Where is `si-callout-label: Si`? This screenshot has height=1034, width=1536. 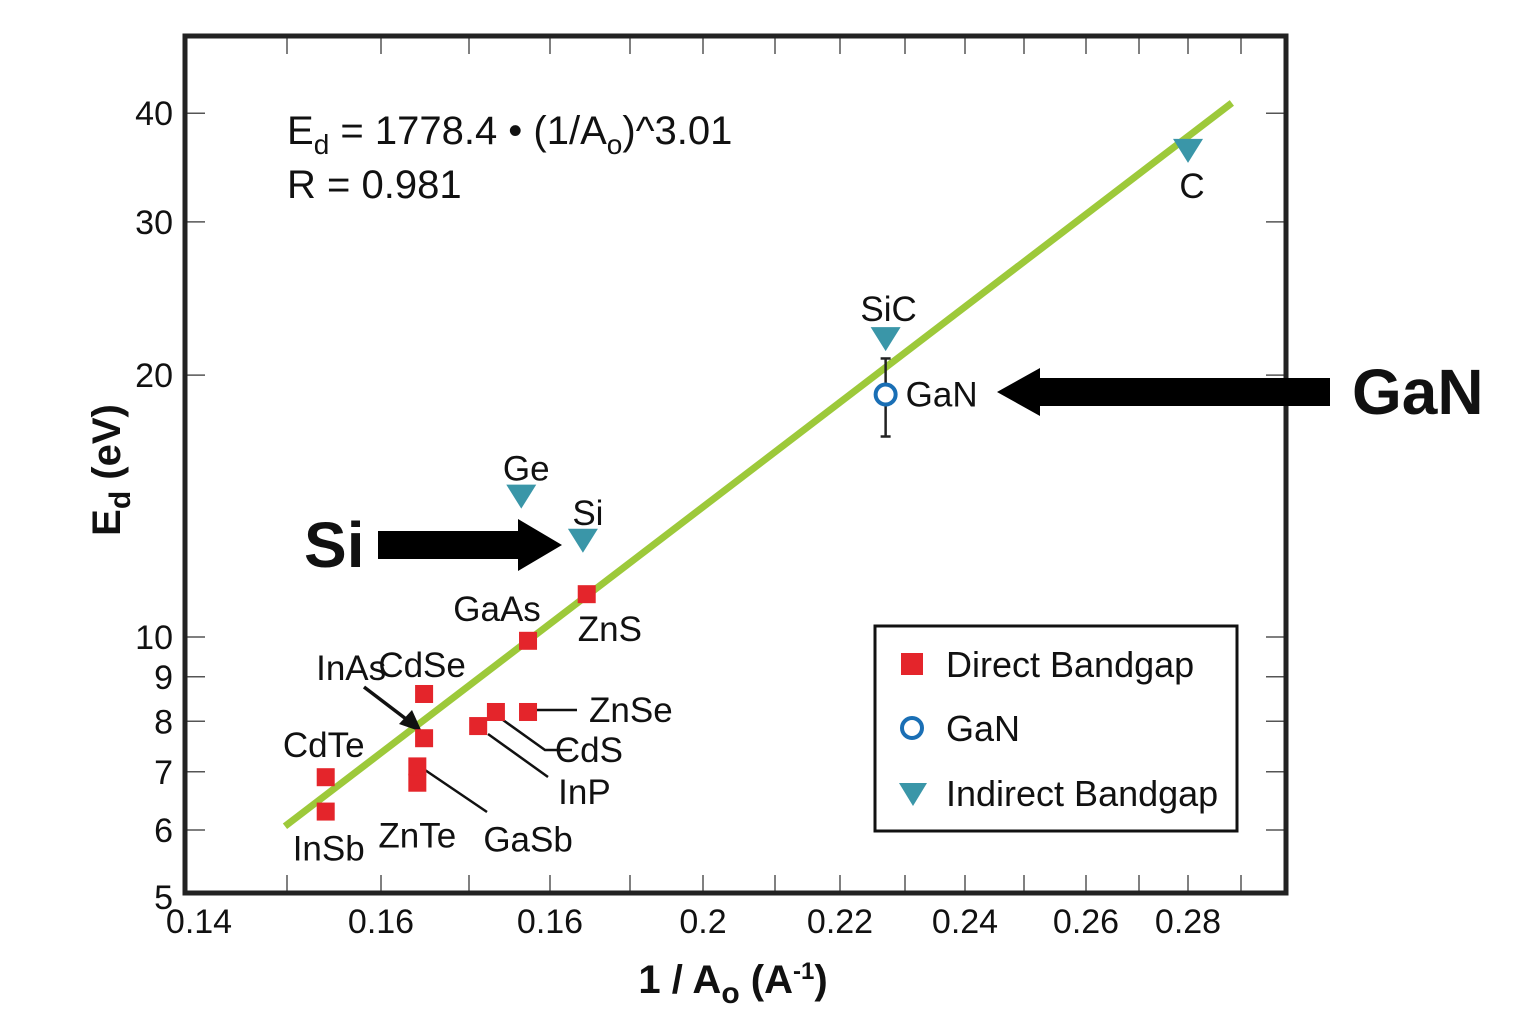
si-callout-label: Si is located at coordinates (334, 545).